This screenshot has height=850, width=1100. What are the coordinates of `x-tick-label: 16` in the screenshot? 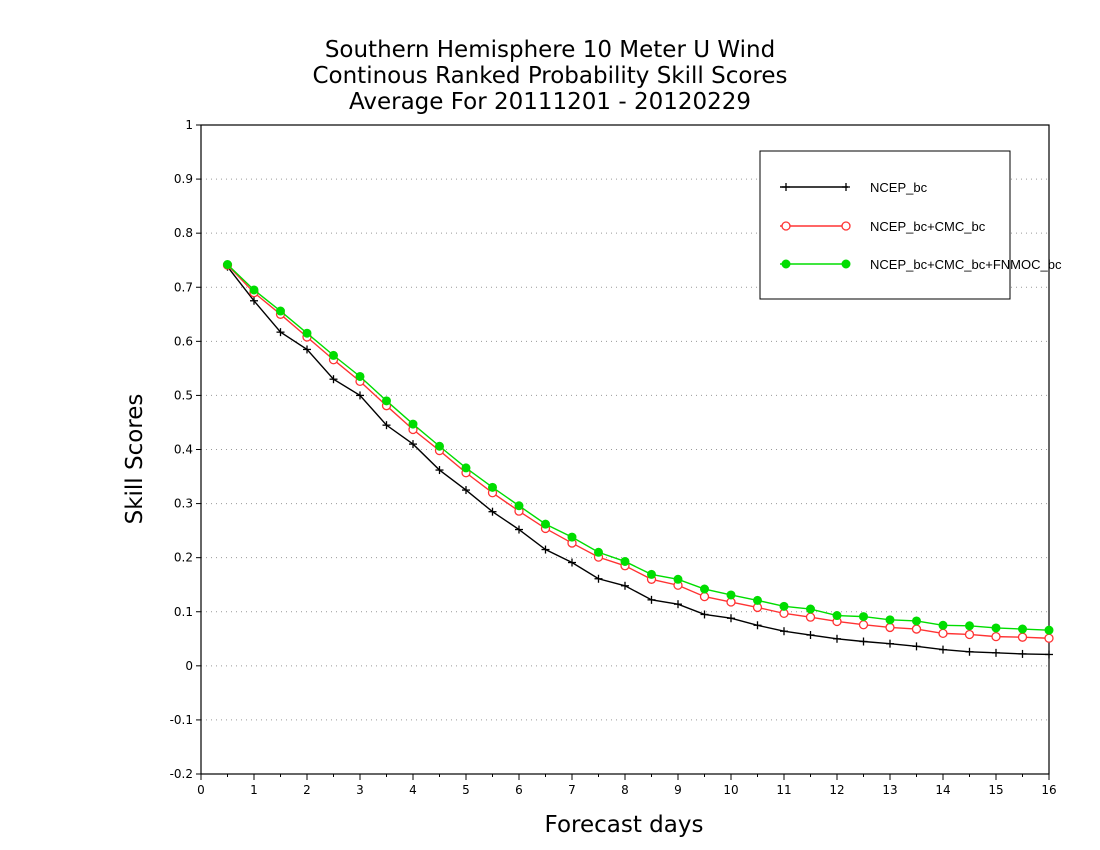 It's located at (1048, 790).